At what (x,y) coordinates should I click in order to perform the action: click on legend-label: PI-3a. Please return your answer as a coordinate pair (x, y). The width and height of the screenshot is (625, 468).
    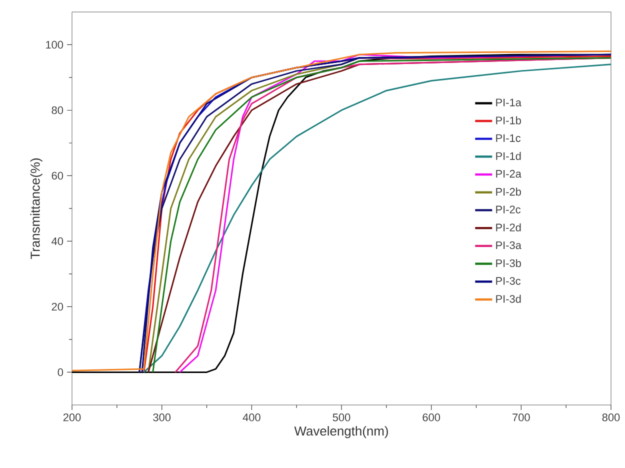
    Looking at the image, I should click on (509, 245).